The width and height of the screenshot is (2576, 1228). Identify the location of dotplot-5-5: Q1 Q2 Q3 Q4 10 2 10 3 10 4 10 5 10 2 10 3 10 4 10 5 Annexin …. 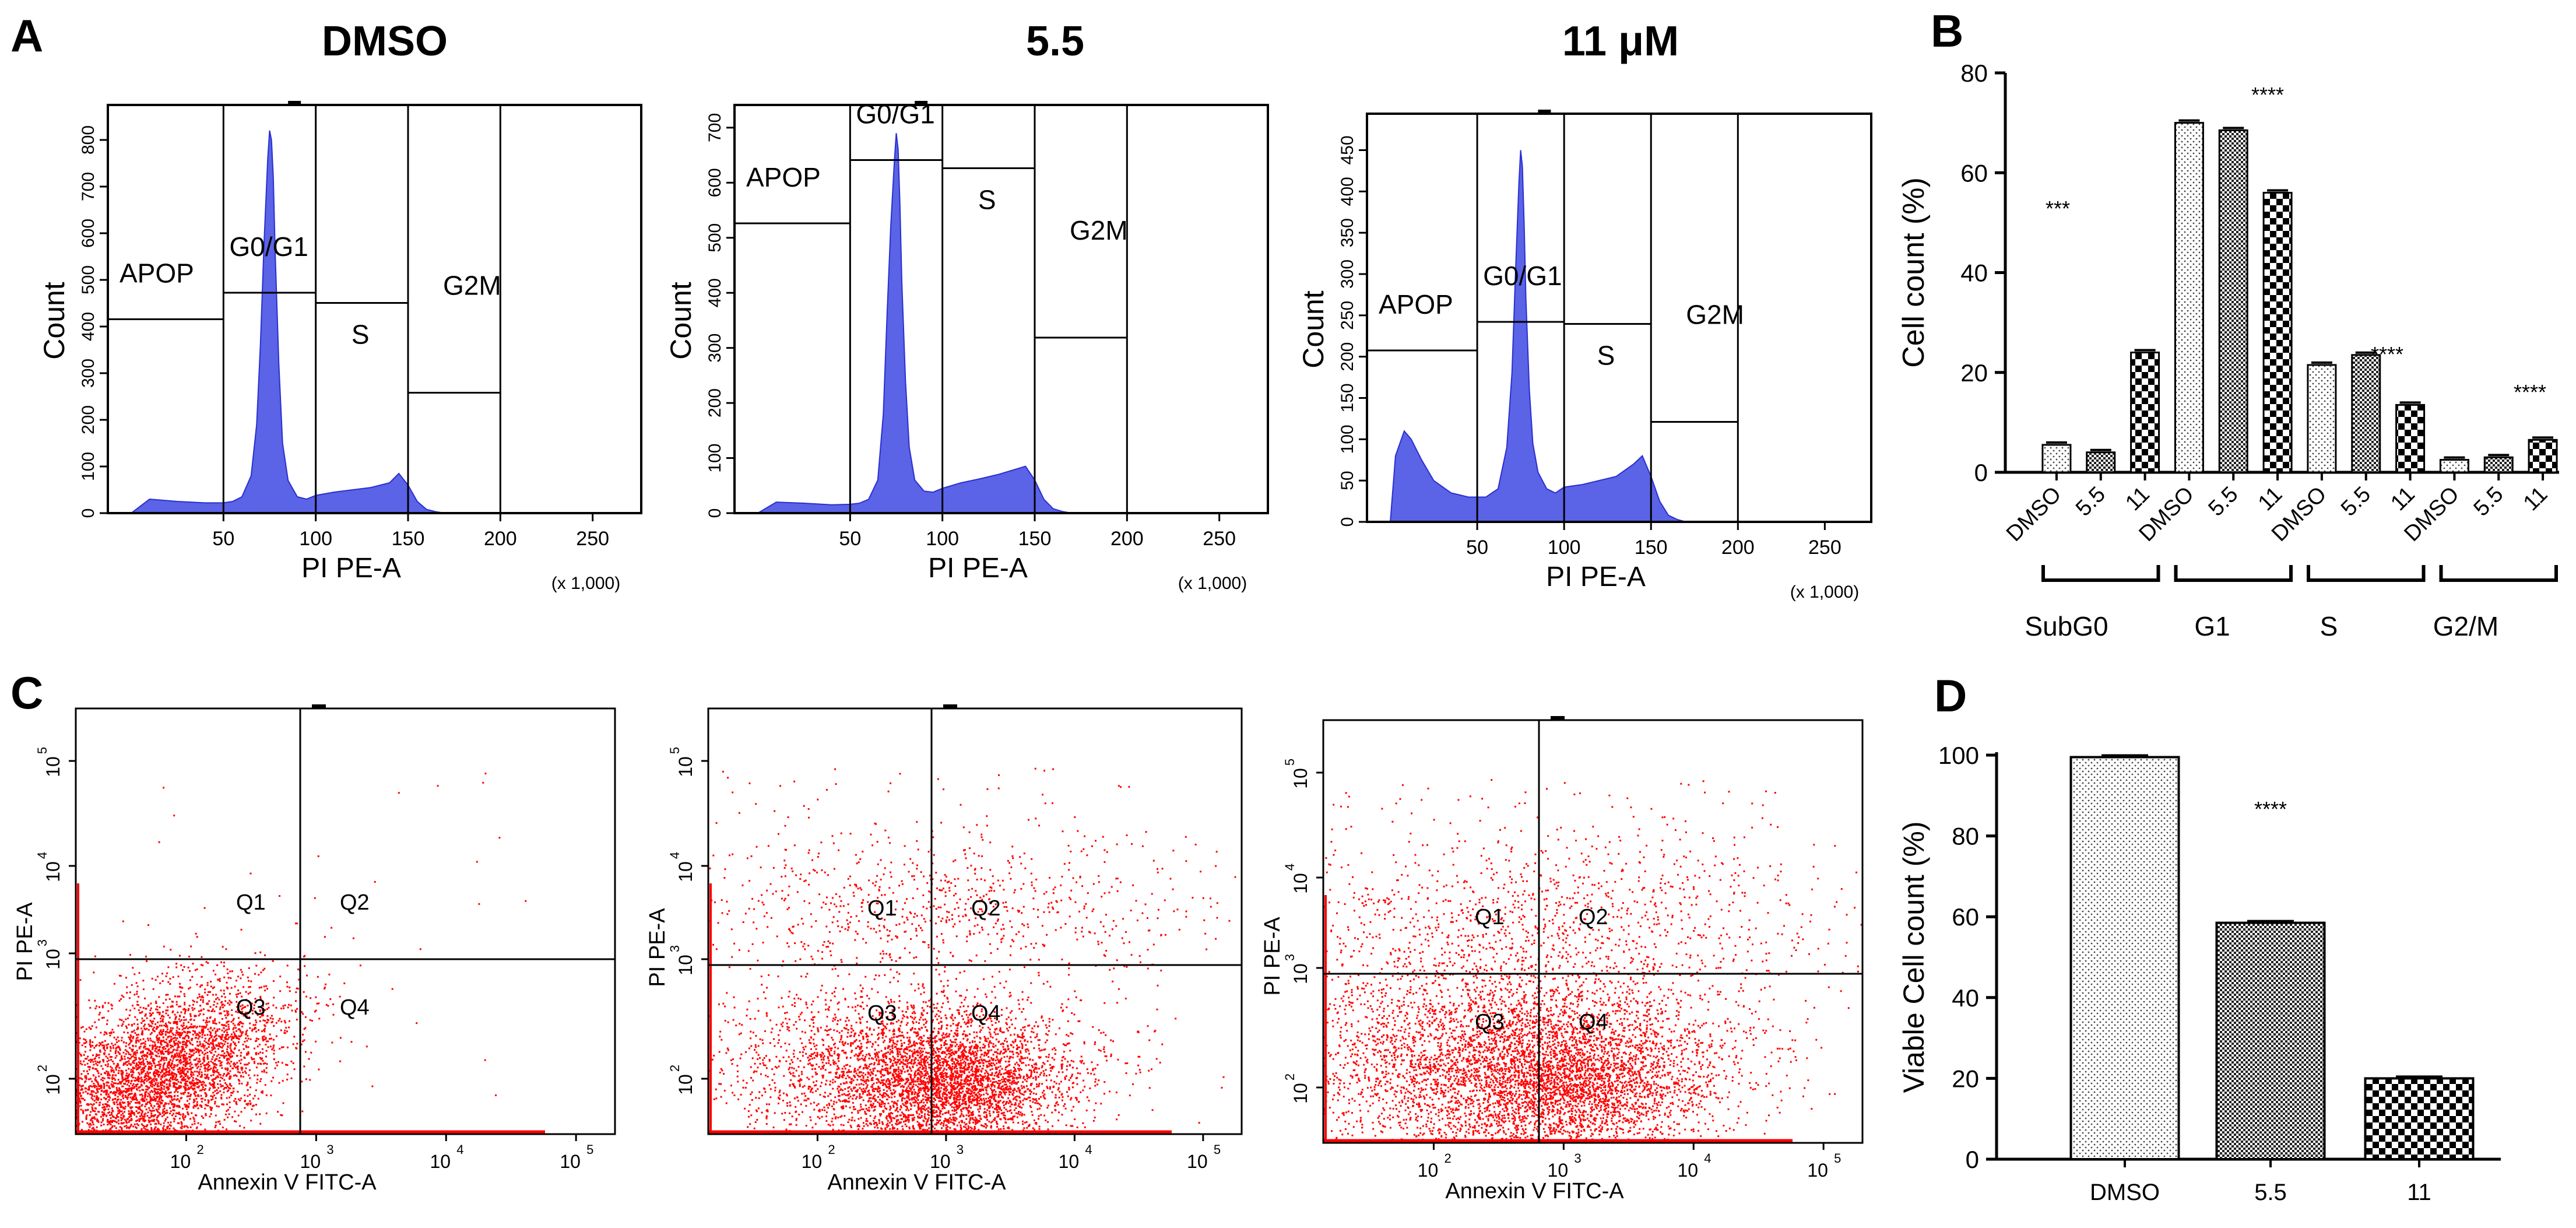
(944, 949).